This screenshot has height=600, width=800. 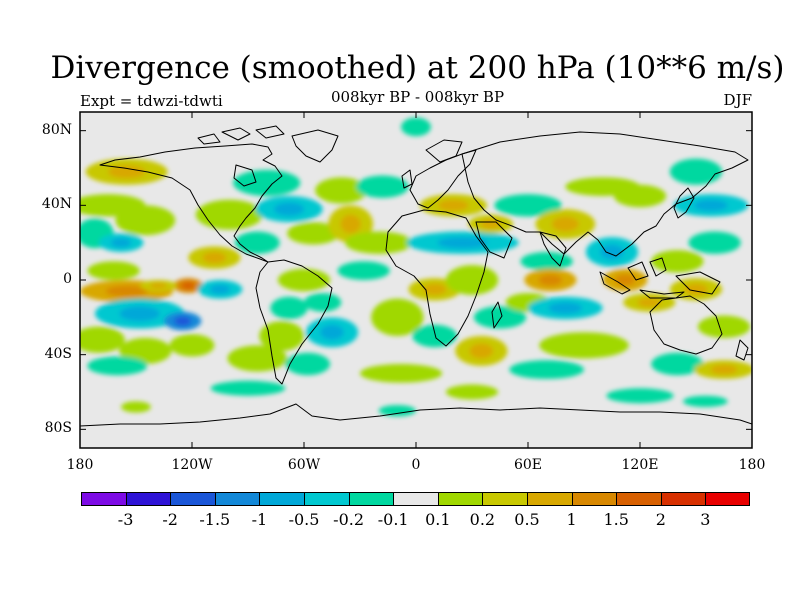 What do you see at coordinates (58, 353) in the screenshot?
I see `lat-label: 40S` at bounding box center [58, 353].